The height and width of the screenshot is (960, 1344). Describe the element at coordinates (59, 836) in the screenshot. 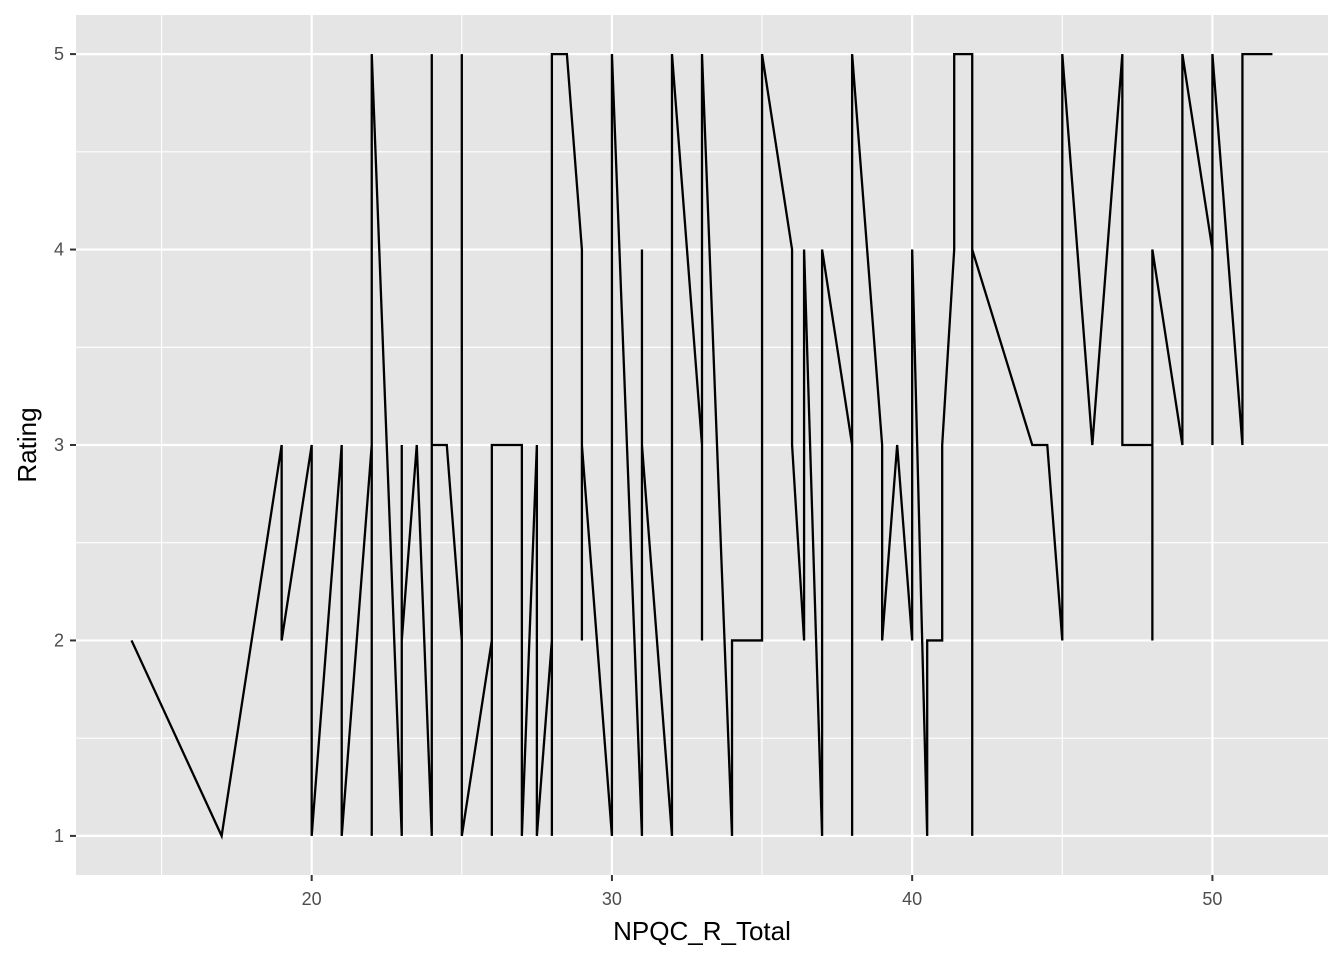

I see `y-tick-label: 1` at that location.